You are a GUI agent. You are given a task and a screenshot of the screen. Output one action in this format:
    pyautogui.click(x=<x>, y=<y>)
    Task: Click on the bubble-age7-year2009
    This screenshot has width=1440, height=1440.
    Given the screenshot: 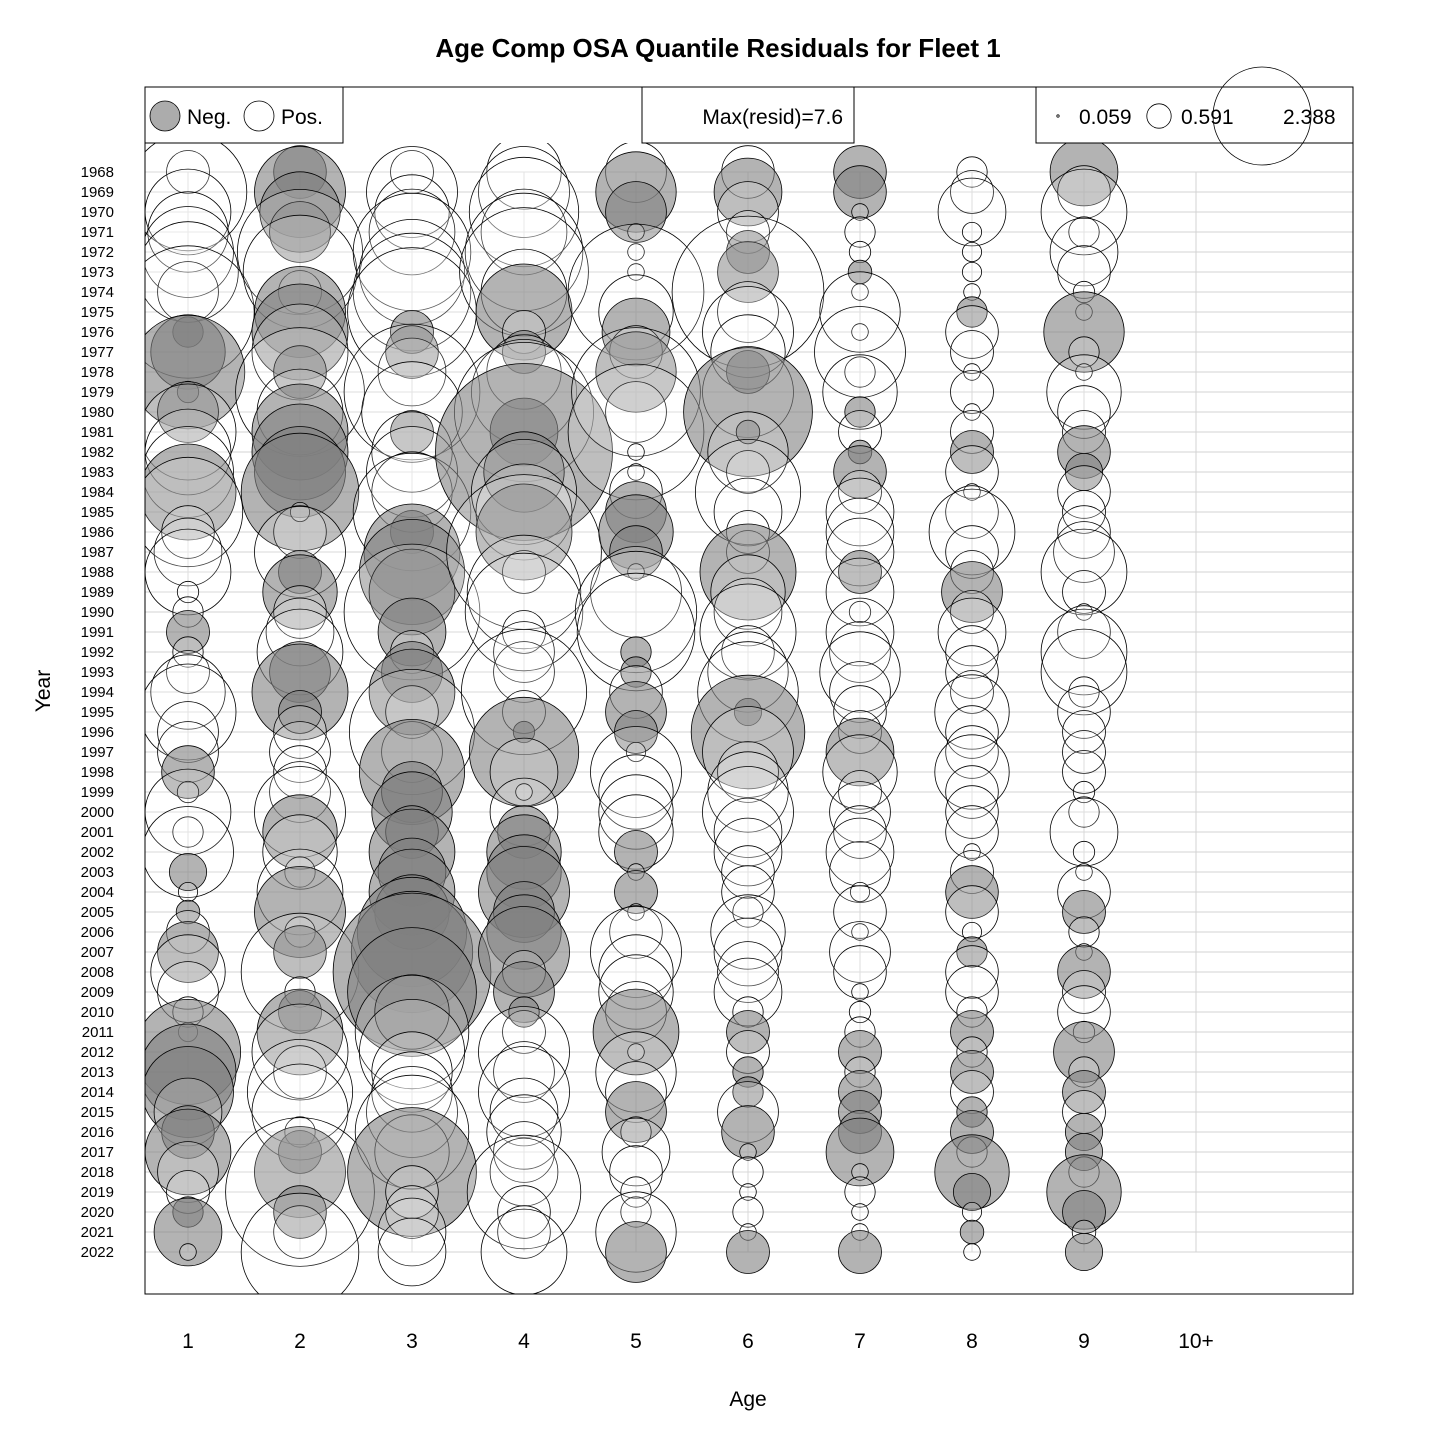 What is the action you would take?
    pyautogui.click(x=860, y=992)
    